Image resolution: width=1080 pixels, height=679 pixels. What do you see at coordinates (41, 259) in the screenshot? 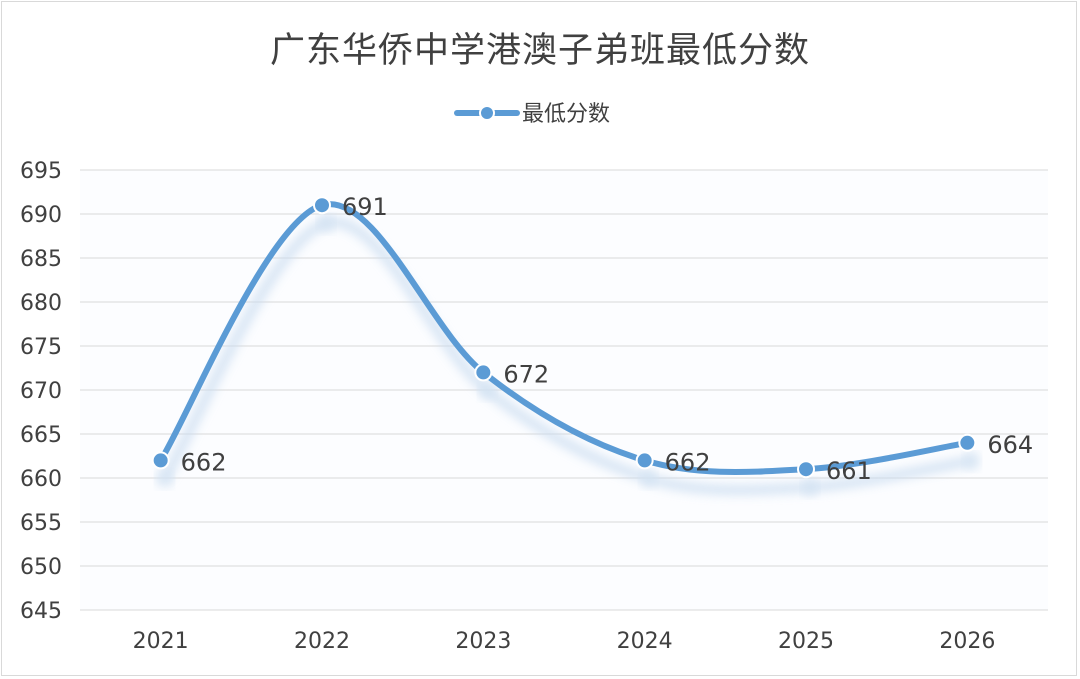
I see `y-tick-label: 685` at bounding box center [41, 259].